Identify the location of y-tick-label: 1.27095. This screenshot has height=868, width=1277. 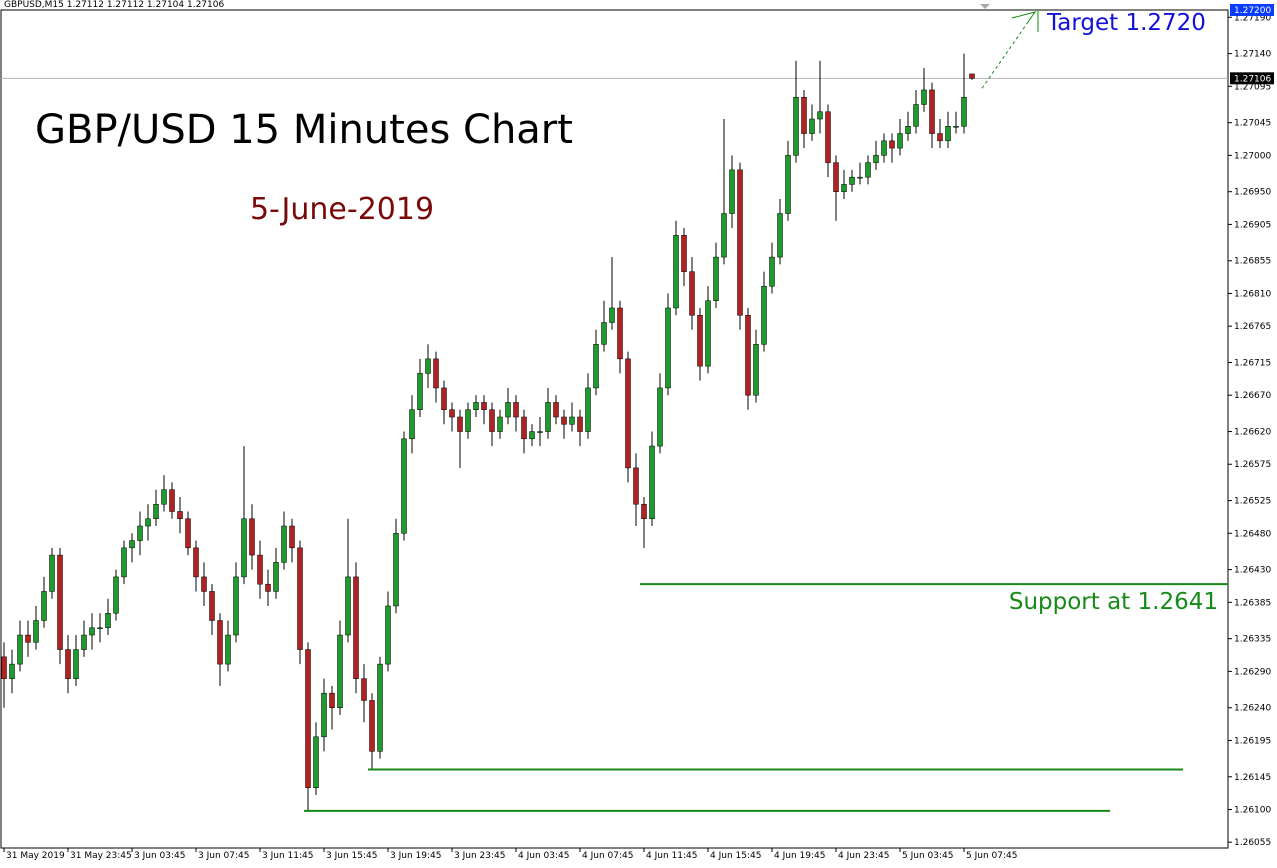
(1252, 87).